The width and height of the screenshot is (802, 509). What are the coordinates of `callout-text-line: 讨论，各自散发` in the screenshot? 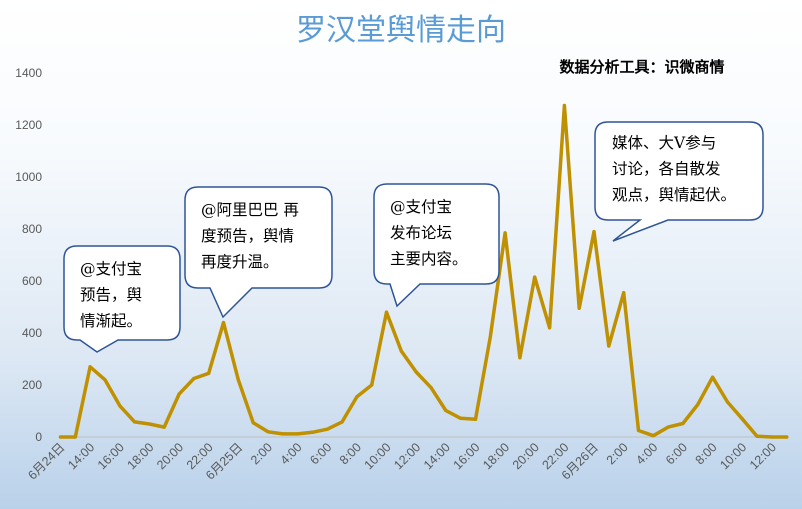 It's located at (666, 169).